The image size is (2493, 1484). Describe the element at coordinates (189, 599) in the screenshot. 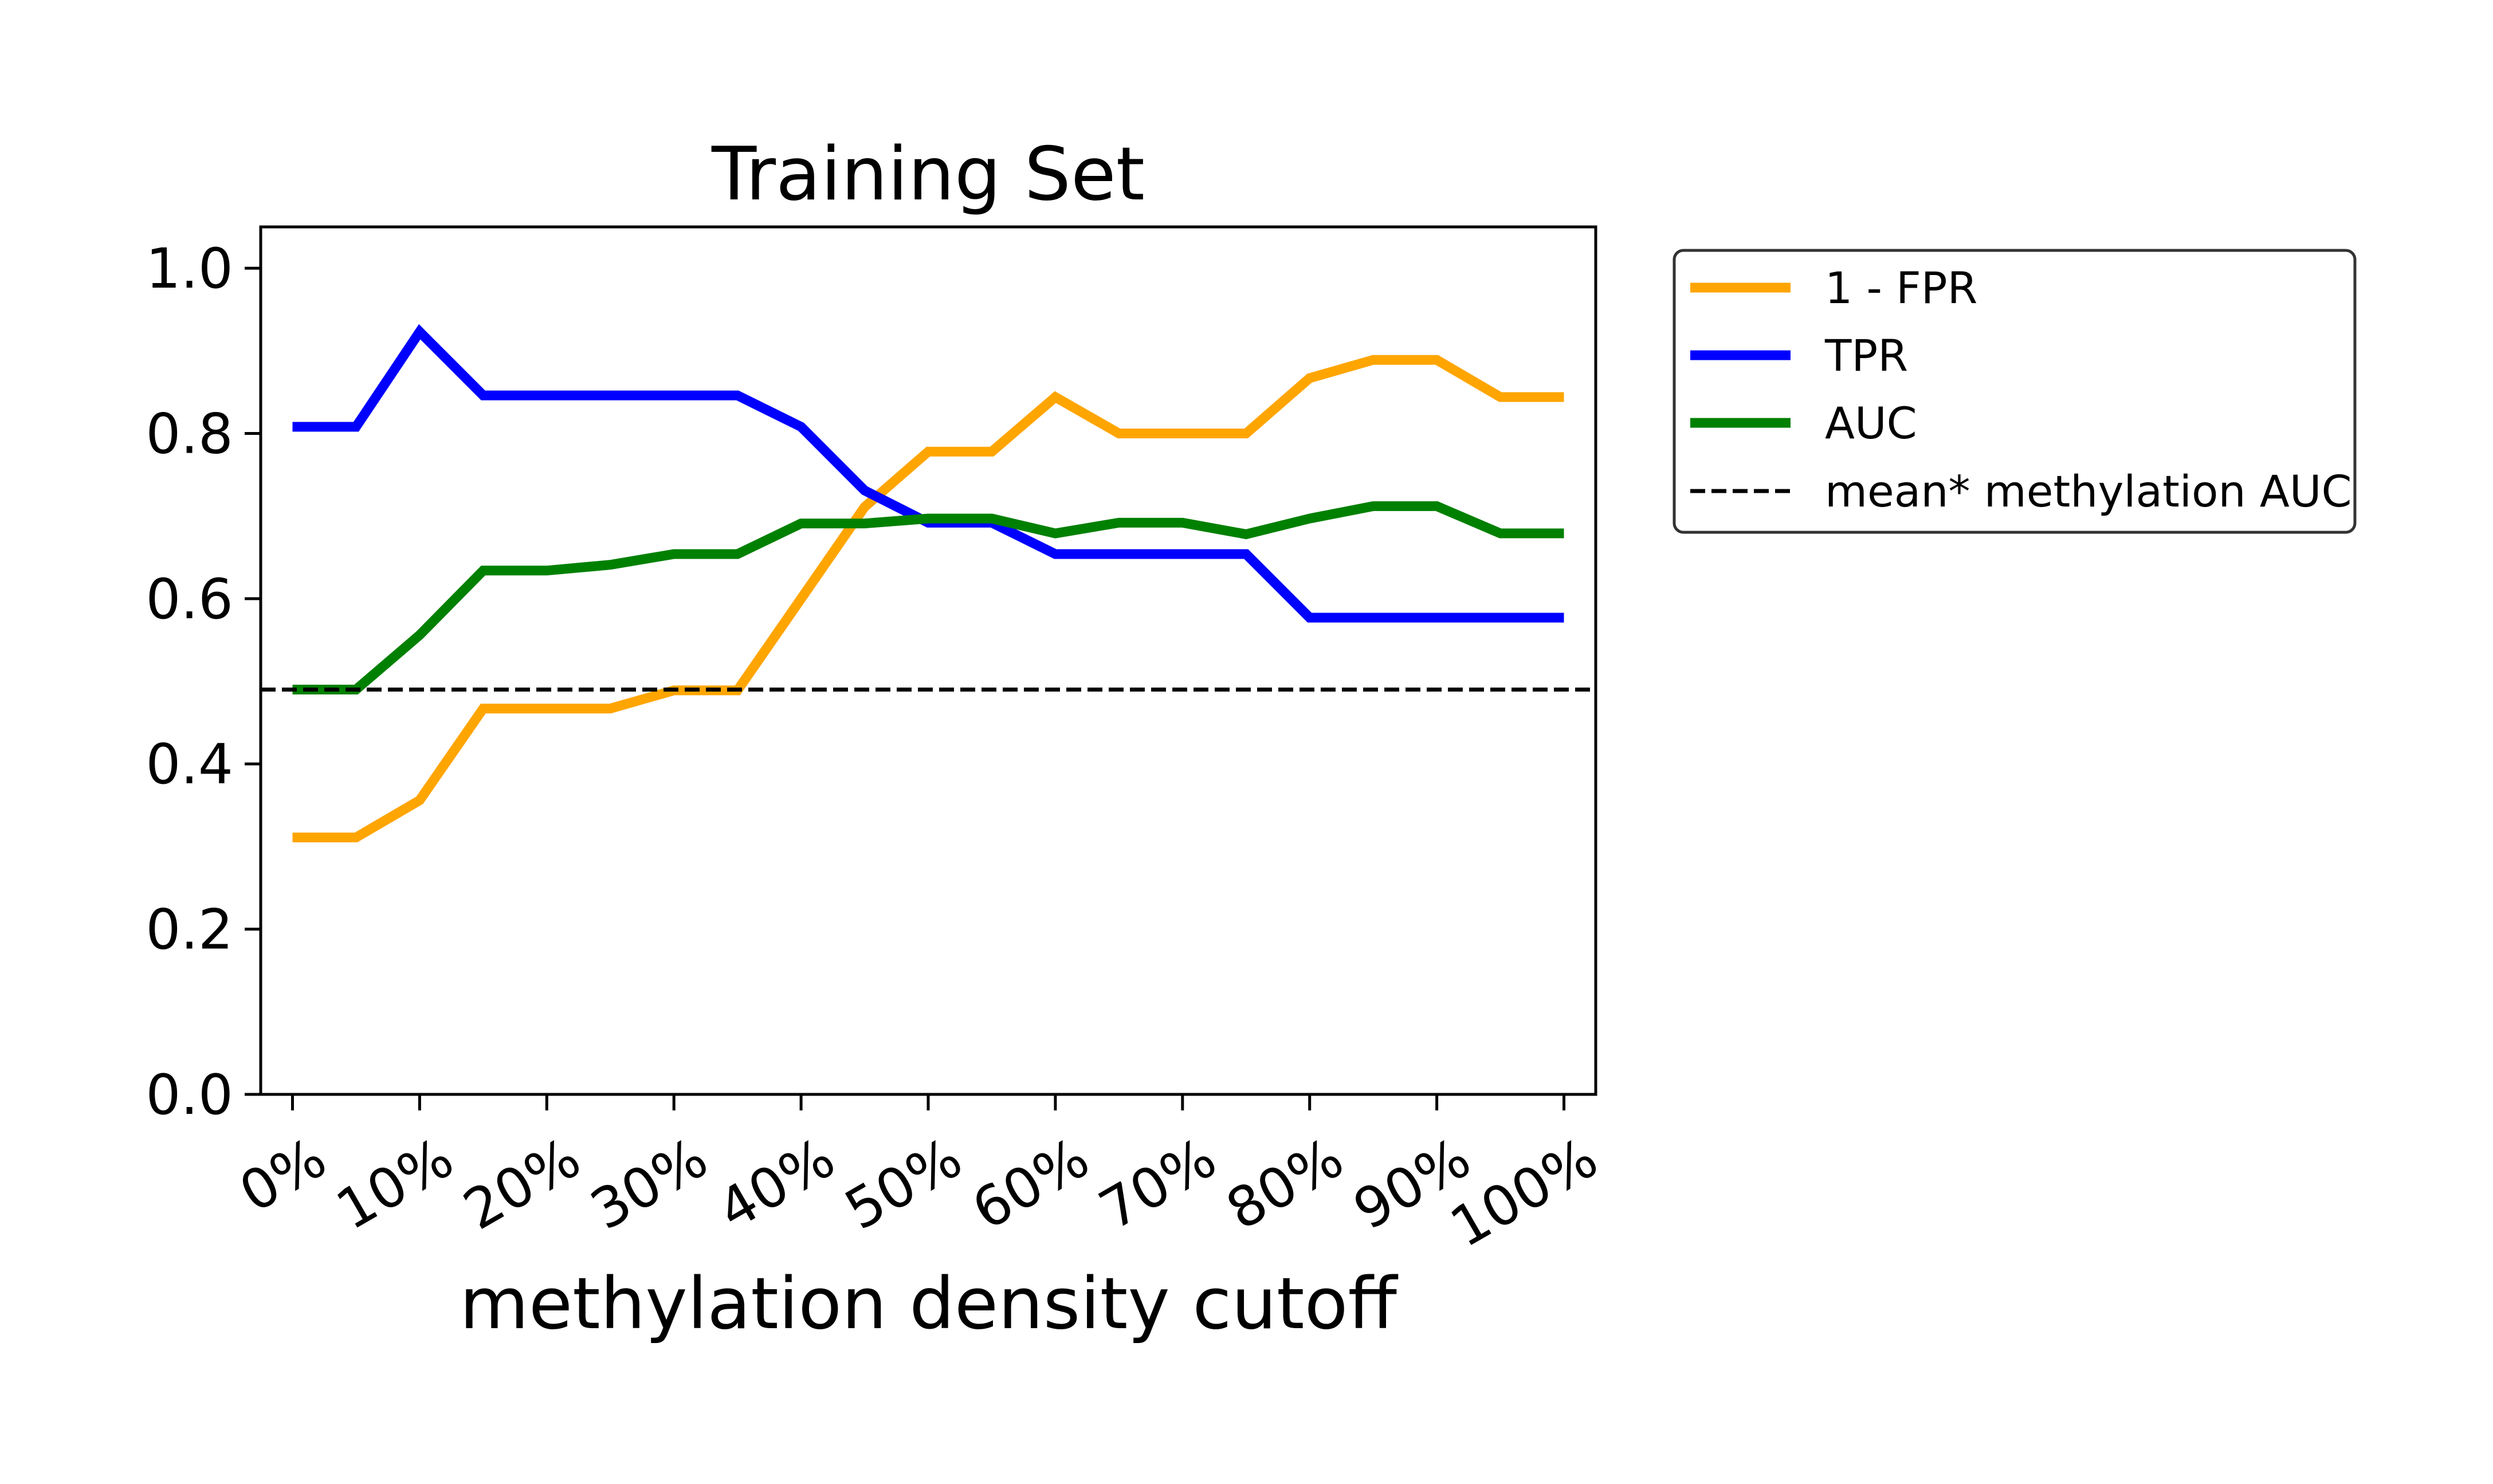

I see `y-tick-label: 0.6` at that location.